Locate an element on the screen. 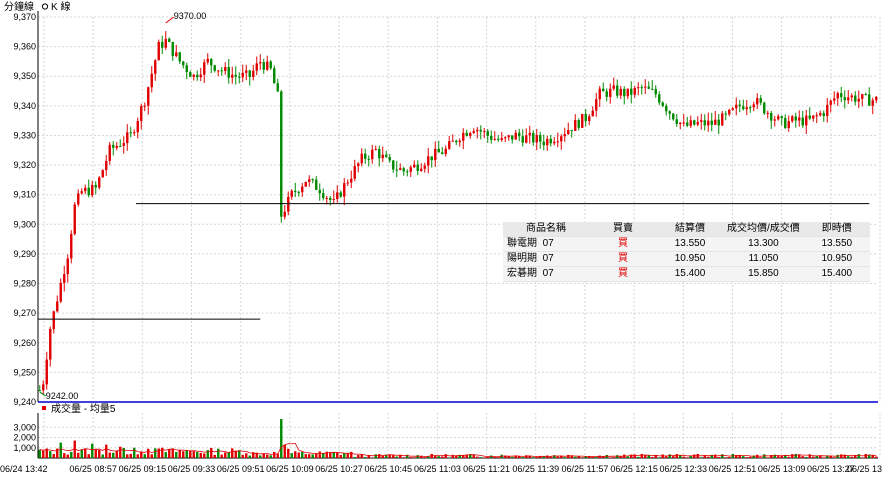 The image size is (884, 484). quote-avg: 13.300 is located at coordinates (763, 244).